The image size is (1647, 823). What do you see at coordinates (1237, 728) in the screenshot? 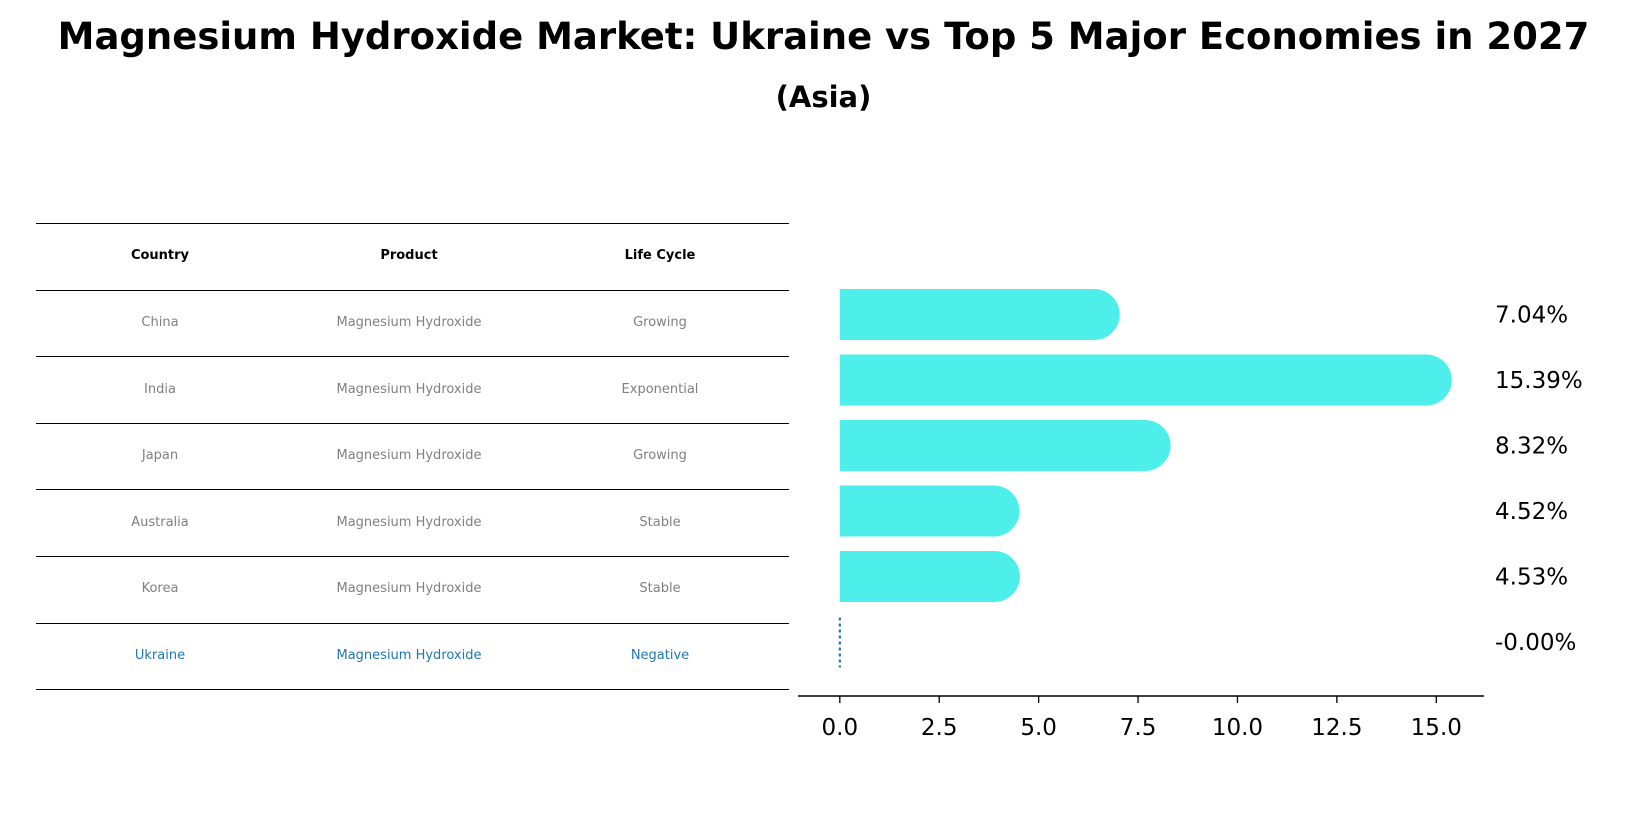
I see `x-tick-label: 10.0` at bounding box center [1237, 728].